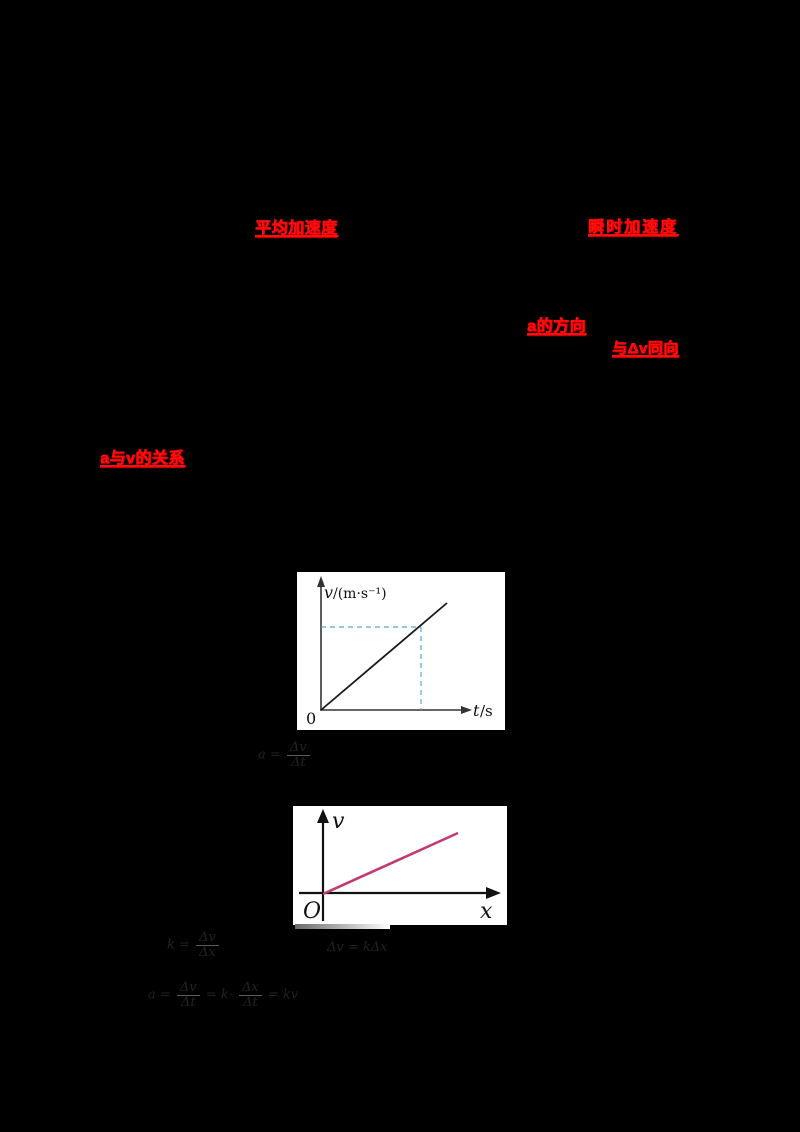  I want to click on formula-vx-slope-fraction: Δv Δx, so click(207, 945).